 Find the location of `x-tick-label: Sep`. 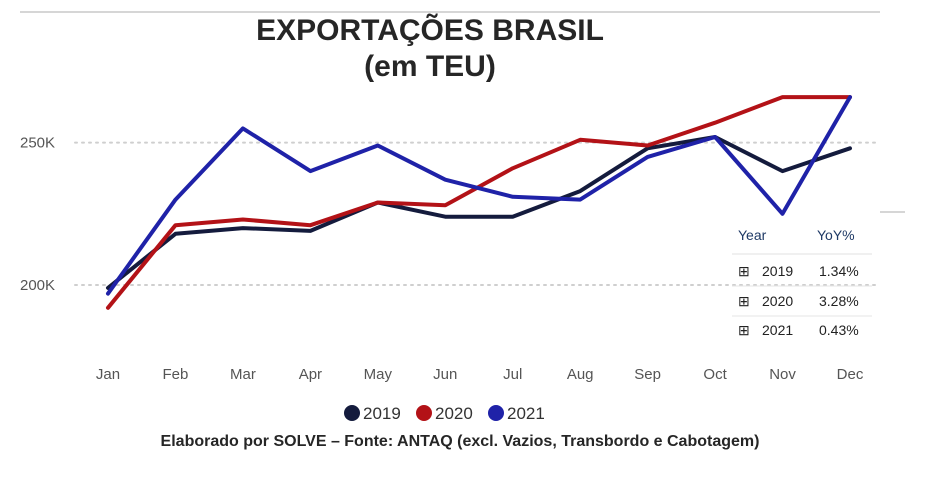

x-tick-label: Sep is located at coordinates (647, 374).